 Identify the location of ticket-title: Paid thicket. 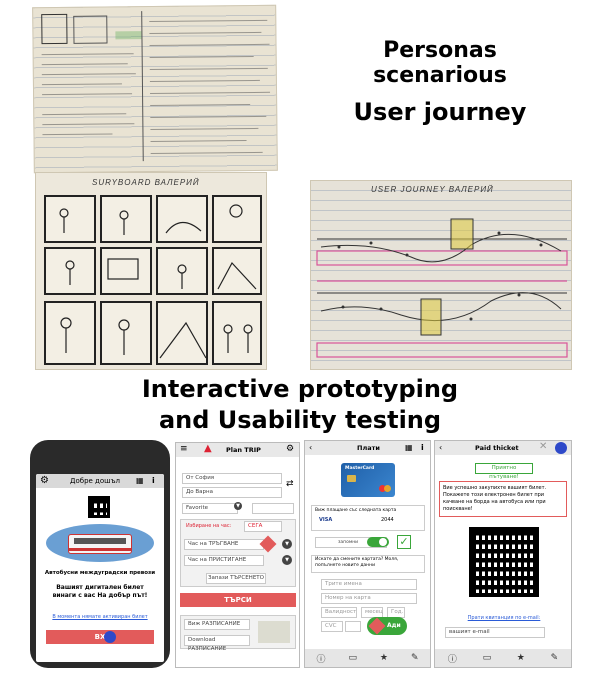
(497, 448).